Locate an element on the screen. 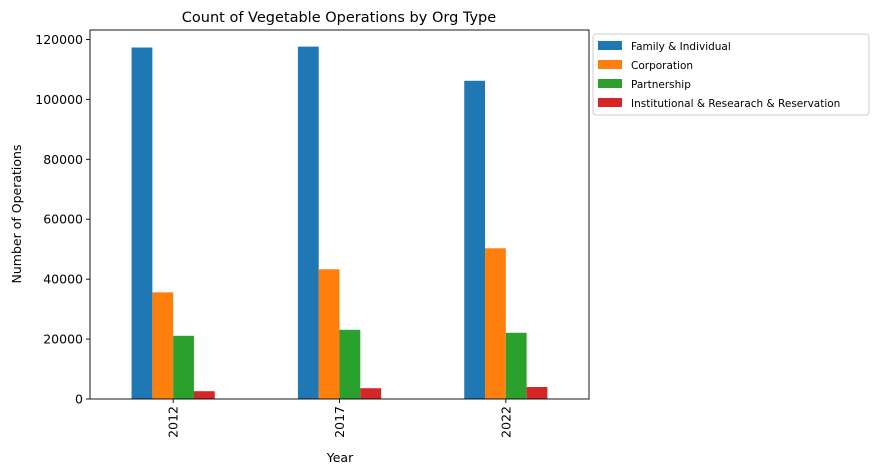 The width and height of the screenshot is (877, 474). x-axis-ticks: 2012 2017 2022 is located at coordinates (339, 418).